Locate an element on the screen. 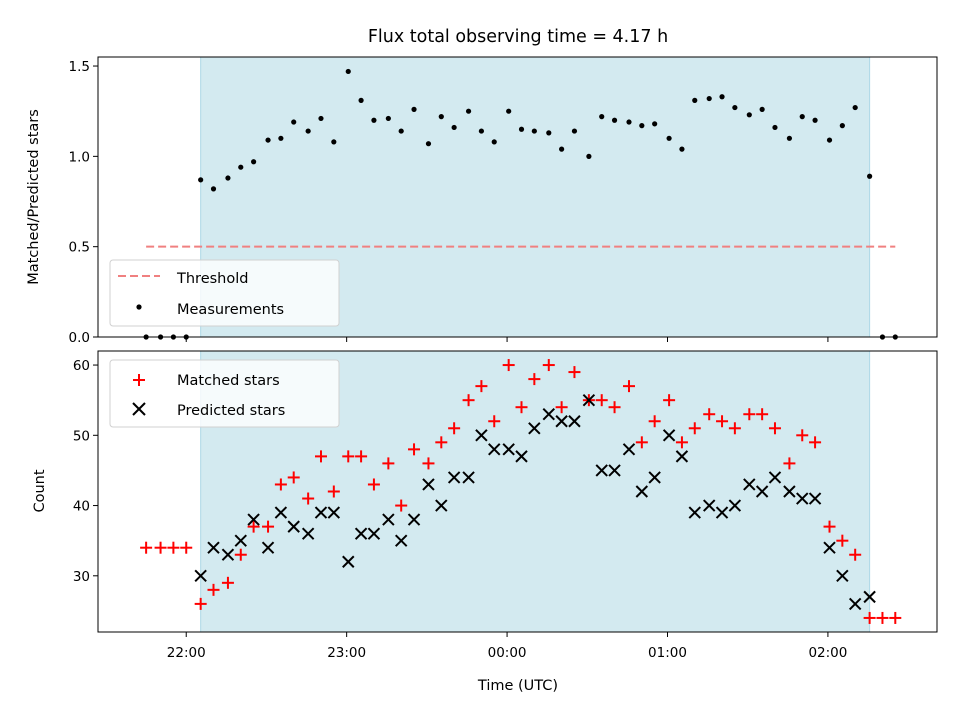  count-x-ticks: 22:00 23:00 00:00 01:00 02:00 is located at coordinates (507, 646).